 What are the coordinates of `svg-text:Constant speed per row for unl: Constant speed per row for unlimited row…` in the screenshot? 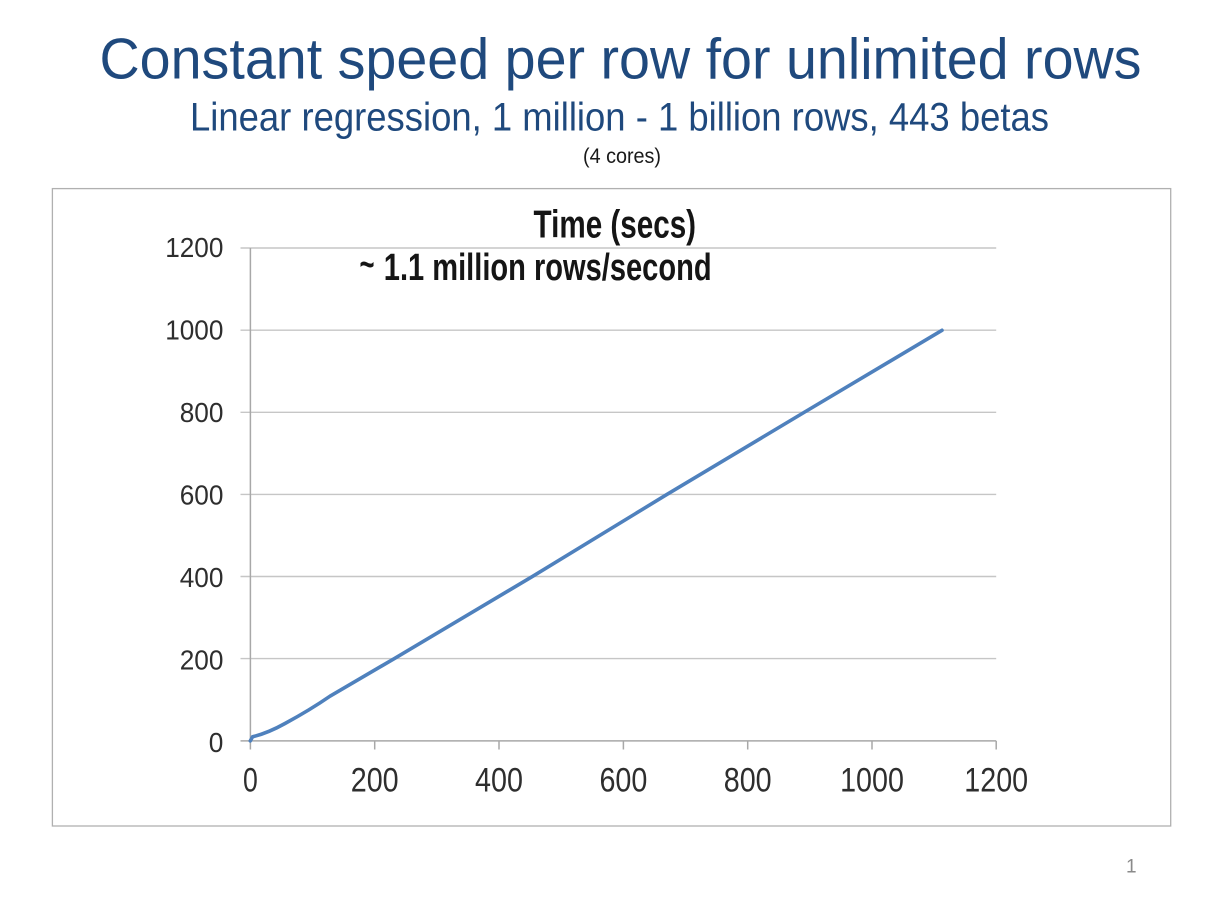 It's located at (621, 60).